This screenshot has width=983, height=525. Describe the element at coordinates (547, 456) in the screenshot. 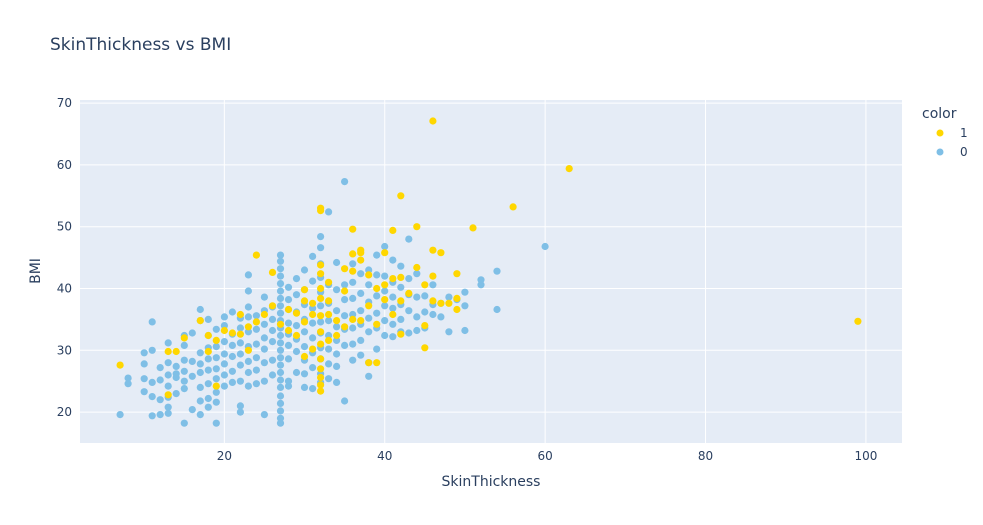

I see `x-axis-ticks: 20 40 60 80 100` at that location.